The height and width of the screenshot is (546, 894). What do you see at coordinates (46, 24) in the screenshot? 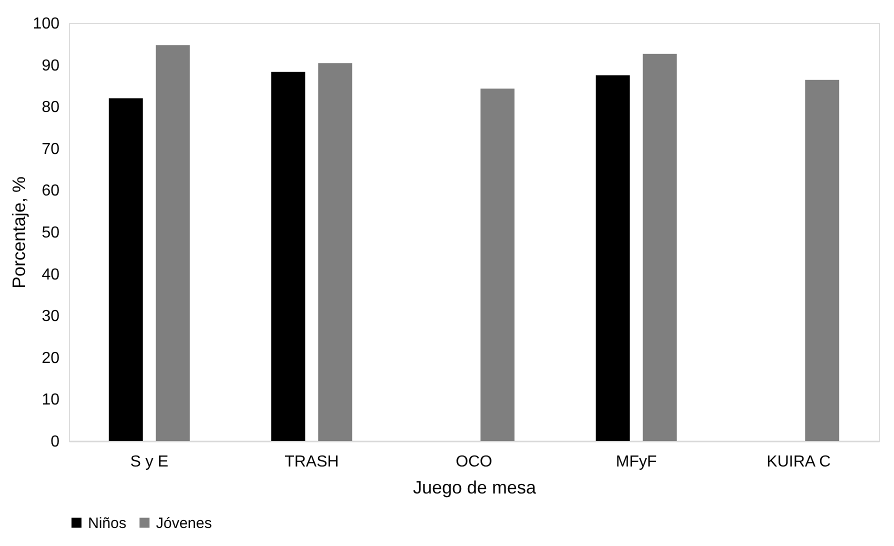
I see `y-tick-label: 100` at bounding box center [46, 24].